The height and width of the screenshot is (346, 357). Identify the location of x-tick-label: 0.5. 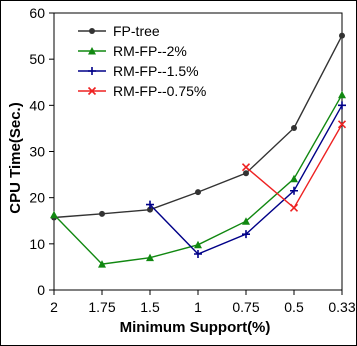
(294, 307).